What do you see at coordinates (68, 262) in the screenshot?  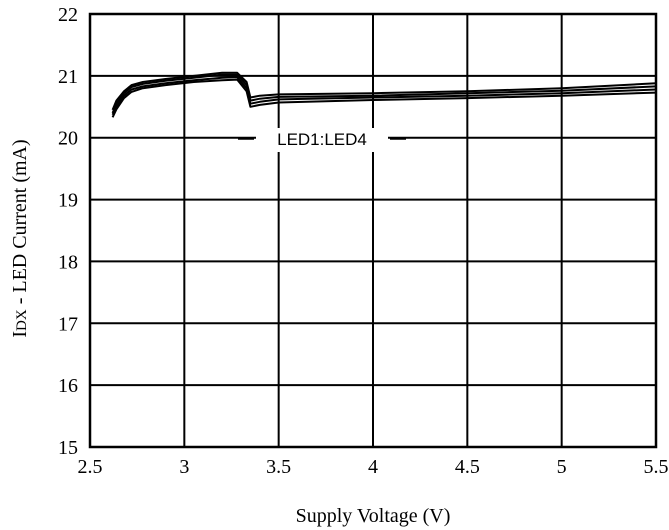 I see `y-tick-label: 18` at bounding box center [68, 262].